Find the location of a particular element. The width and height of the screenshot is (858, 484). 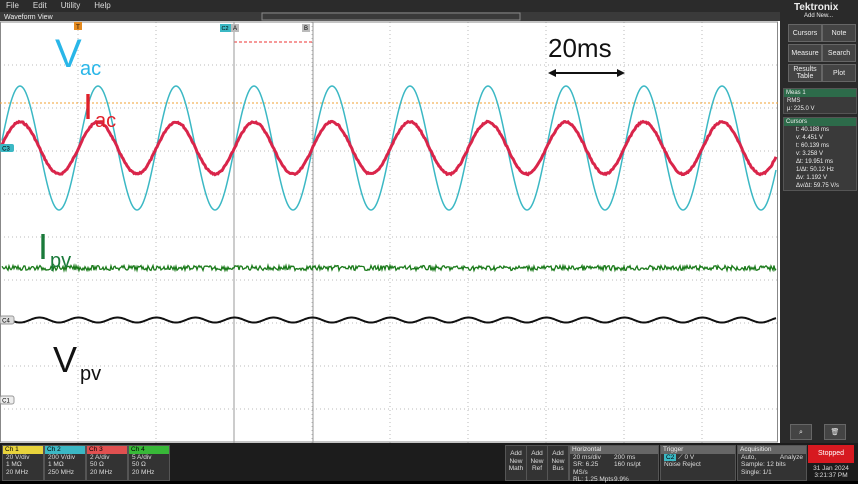

view-header is located at coordinates (390, 16).